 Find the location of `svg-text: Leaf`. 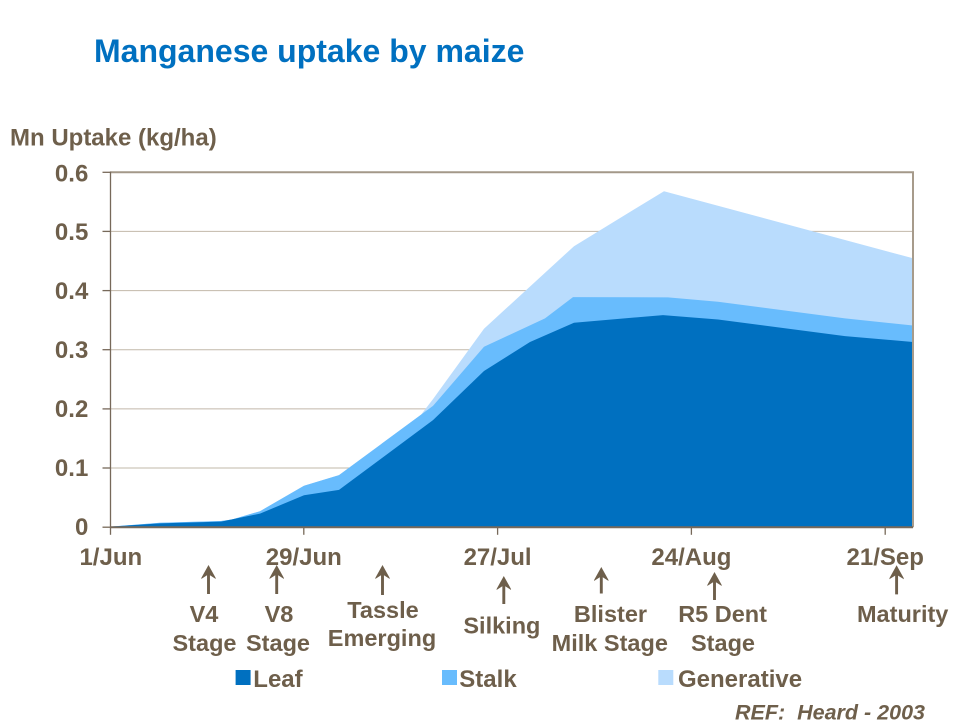

svg-text: Leaf is located at coordinates (278, 679).